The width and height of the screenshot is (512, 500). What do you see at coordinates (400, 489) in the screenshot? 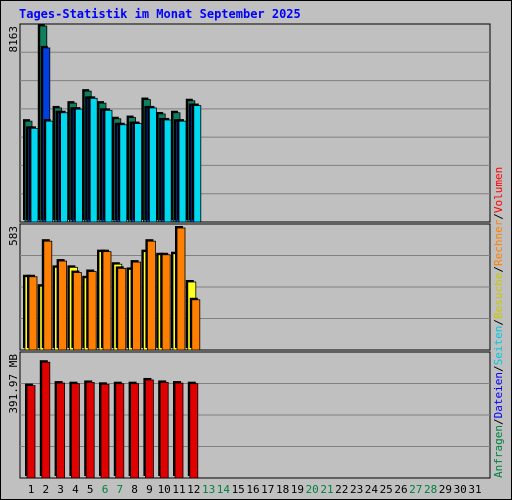
I see `x-tick-label-day-26: 26` at bounding box center [400, 489].